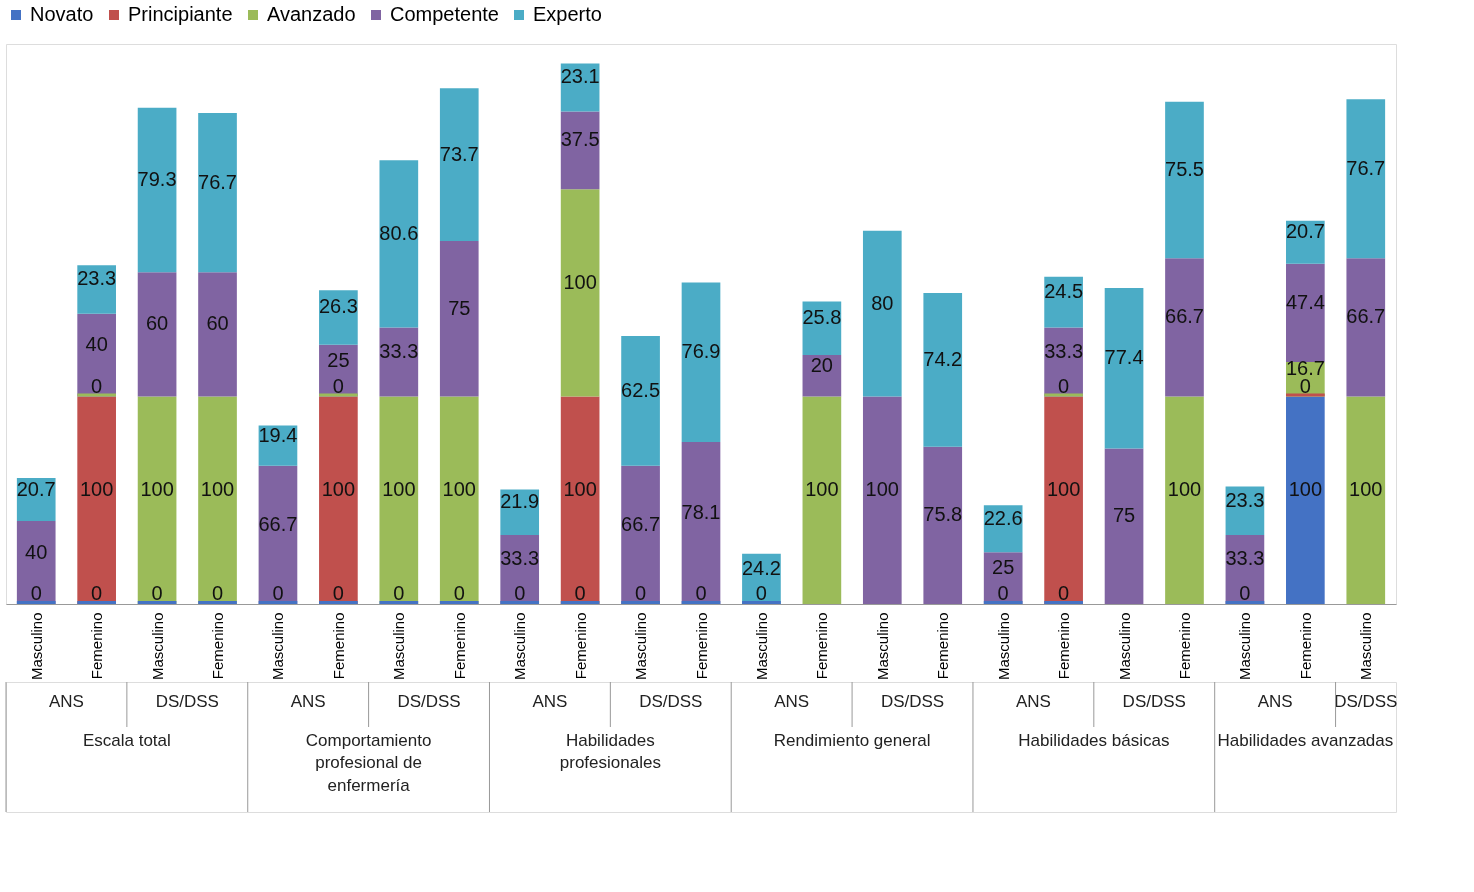 The image size is (1474, 892). What do you see at coordinates (1305, 740) in the screenshot?
I see `text: Habilidades avanzadas` at bounding box center [1305, 740].